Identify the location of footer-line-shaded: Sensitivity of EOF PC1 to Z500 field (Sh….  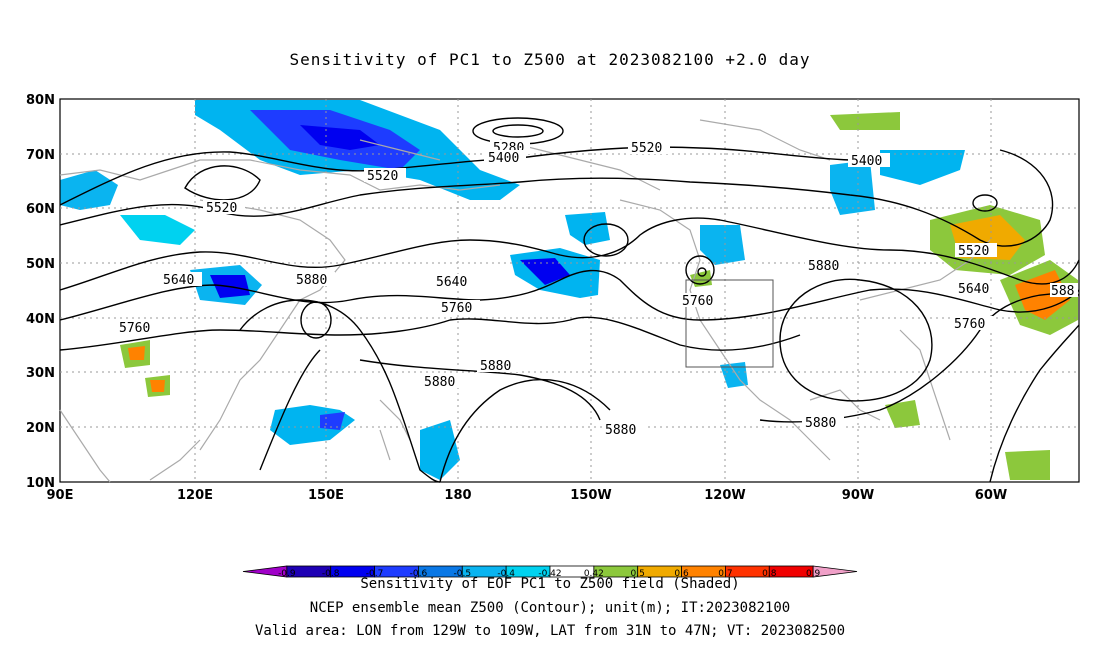
(550, 584).